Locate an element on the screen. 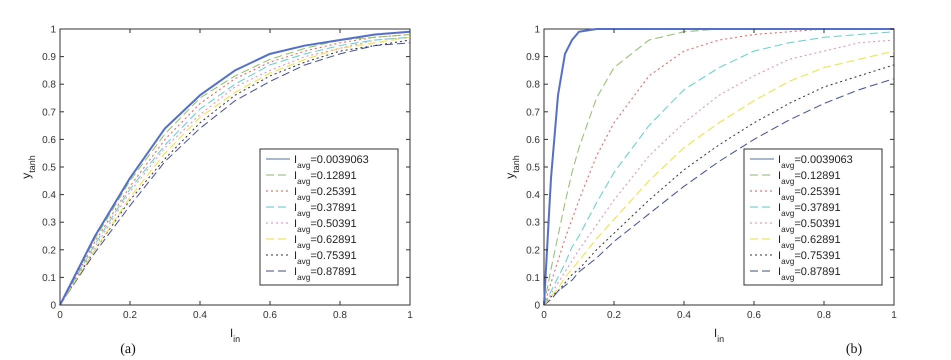  text: (b) is located at coordinates (854, 349).